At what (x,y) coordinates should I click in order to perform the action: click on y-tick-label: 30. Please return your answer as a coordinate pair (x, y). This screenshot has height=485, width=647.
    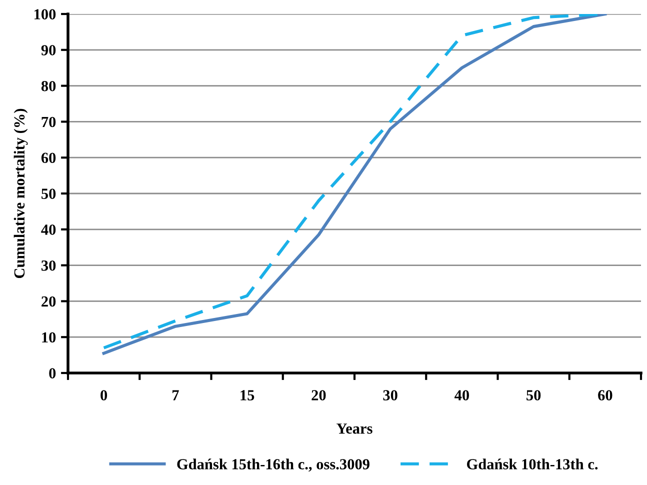
    Looking at the image, I should click on (48, 265).